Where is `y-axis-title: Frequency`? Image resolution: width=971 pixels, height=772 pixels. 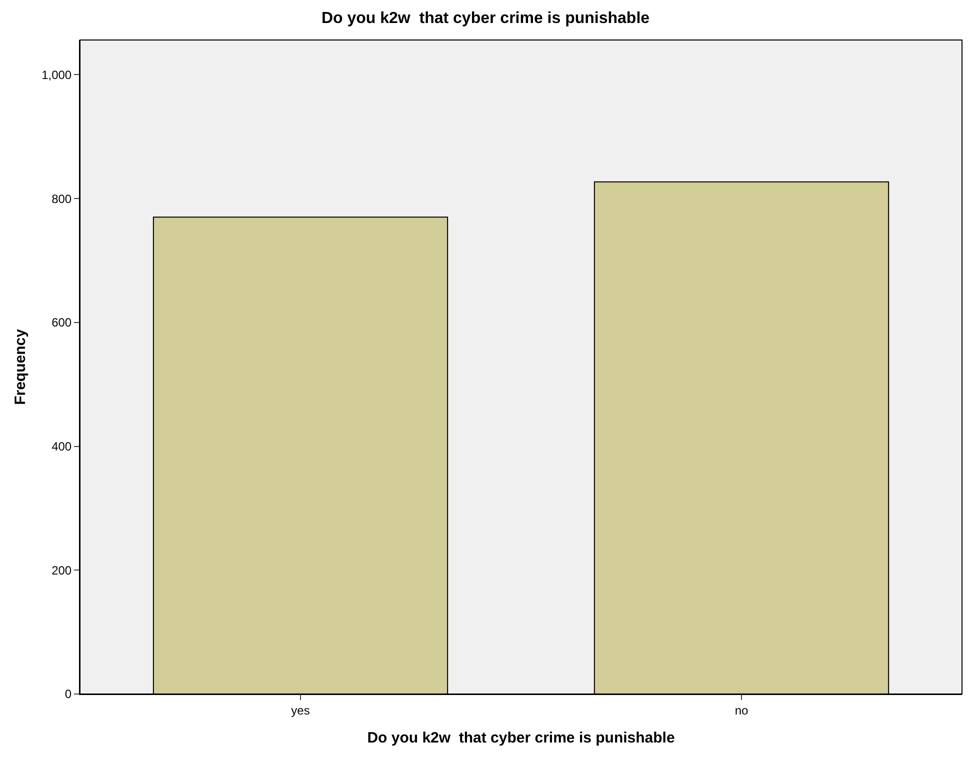 y-axis-title: Frequency is located at coordinates (20, 366).